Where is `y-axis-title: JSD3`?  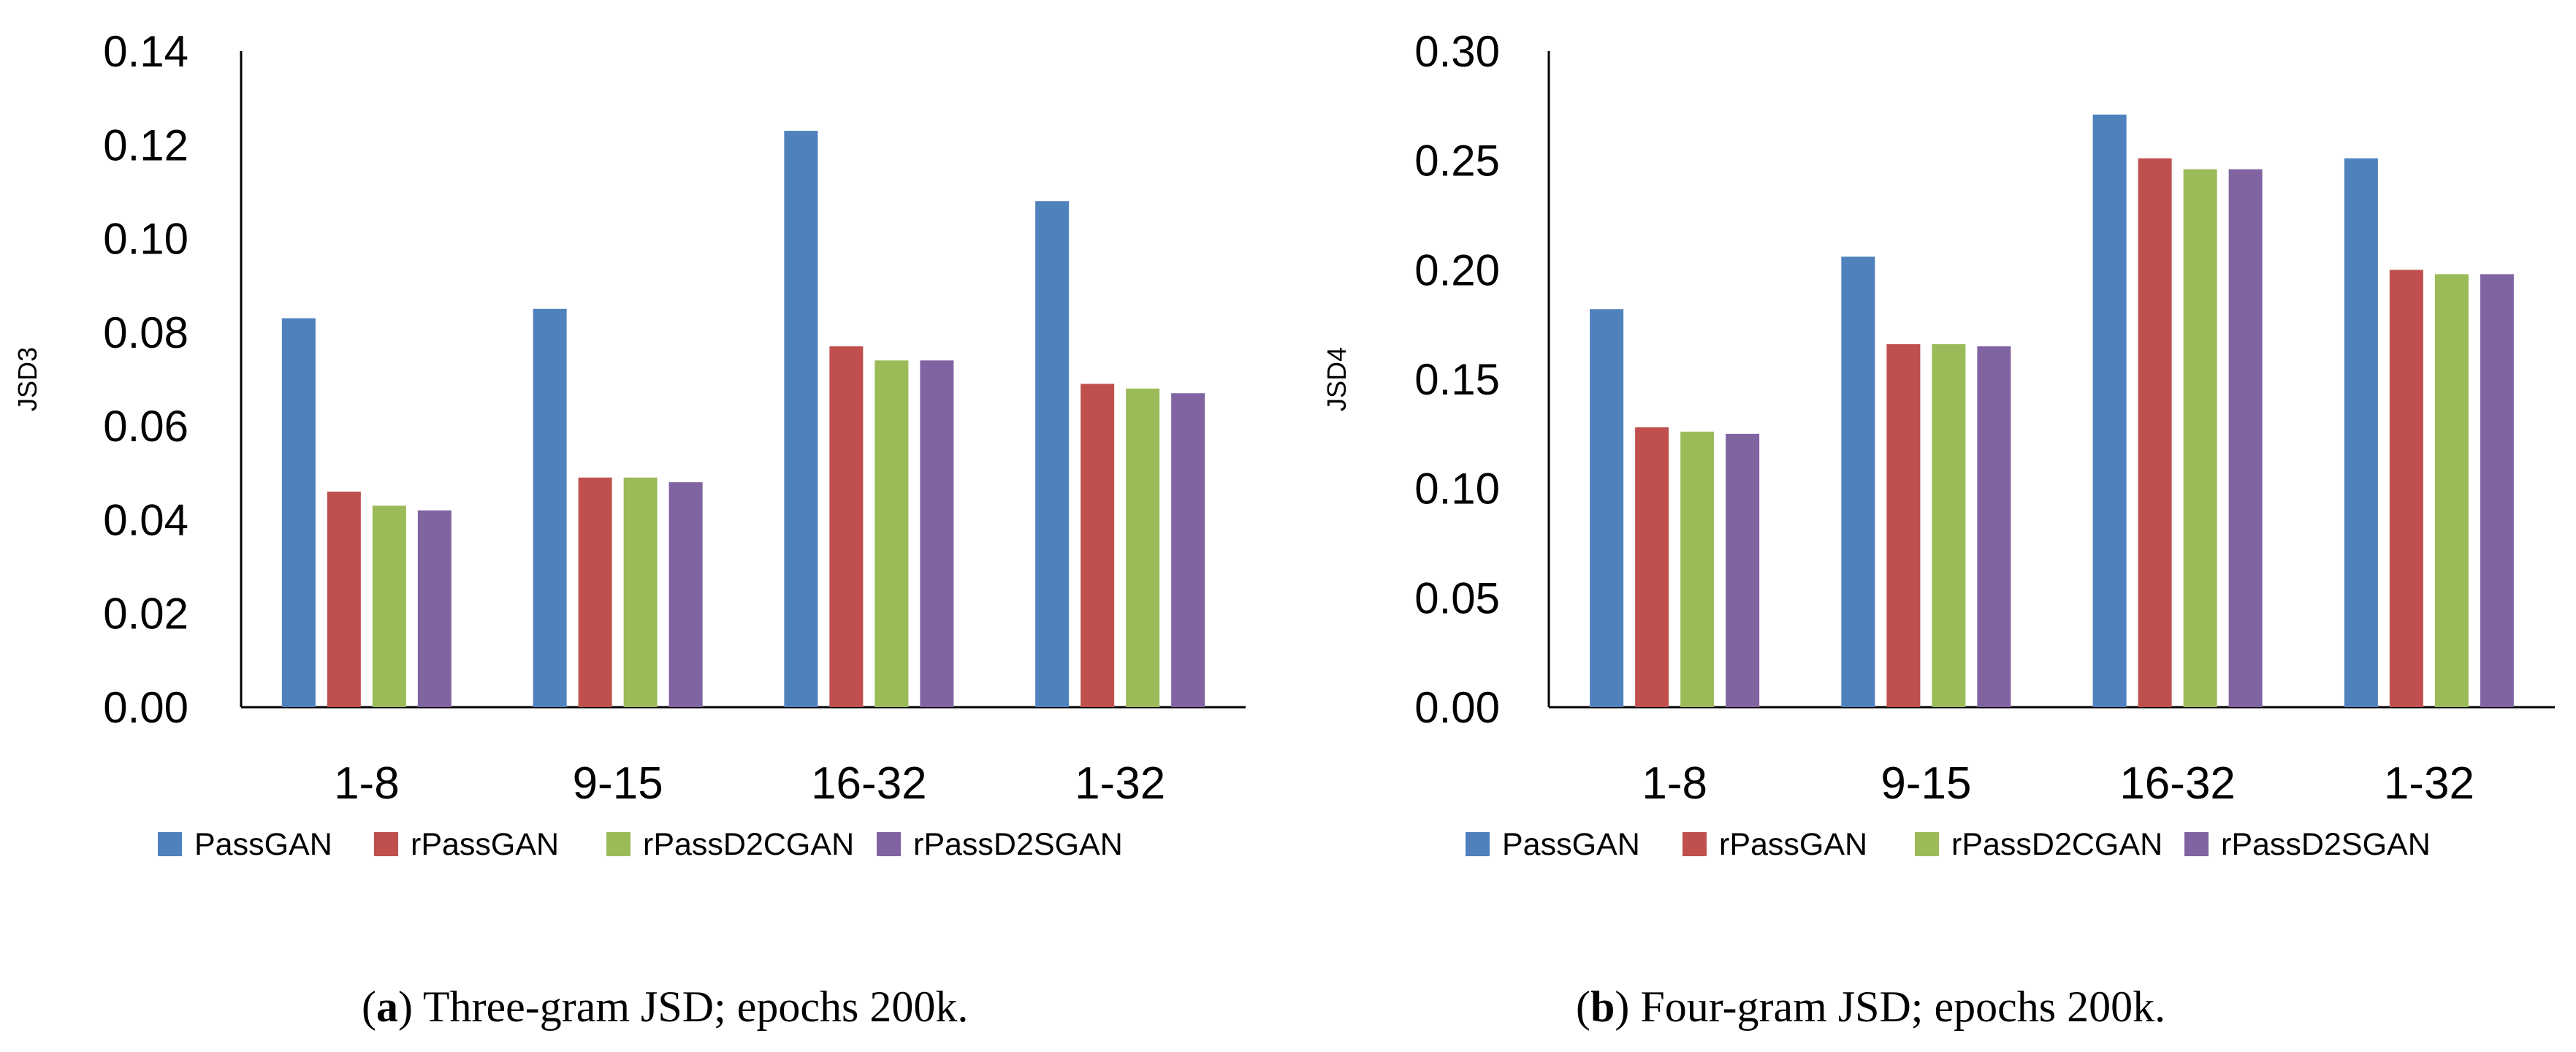
y-axis-title: JSD3 is located at coordinates (27, 379).